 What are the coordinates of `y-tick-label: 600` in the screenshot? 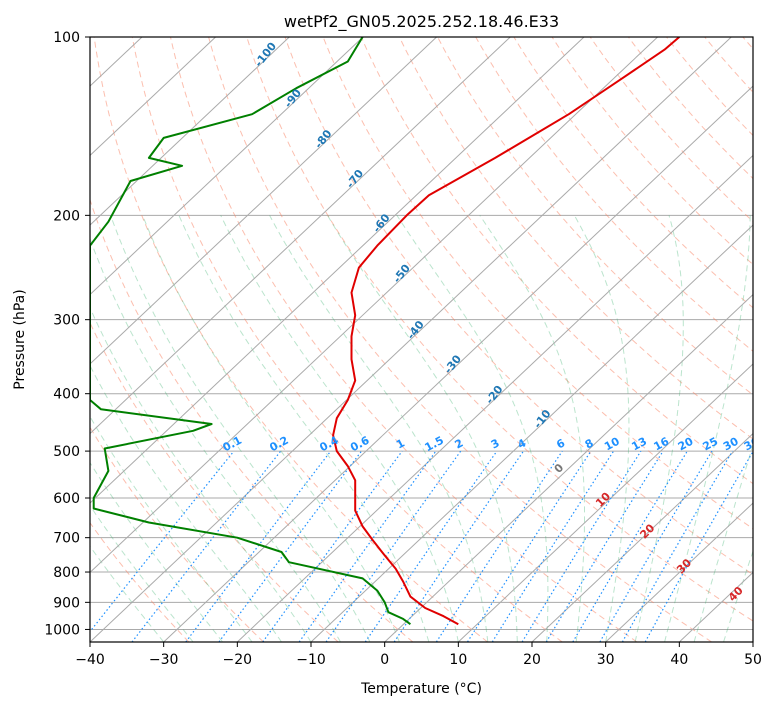 It's located at (66, 499).